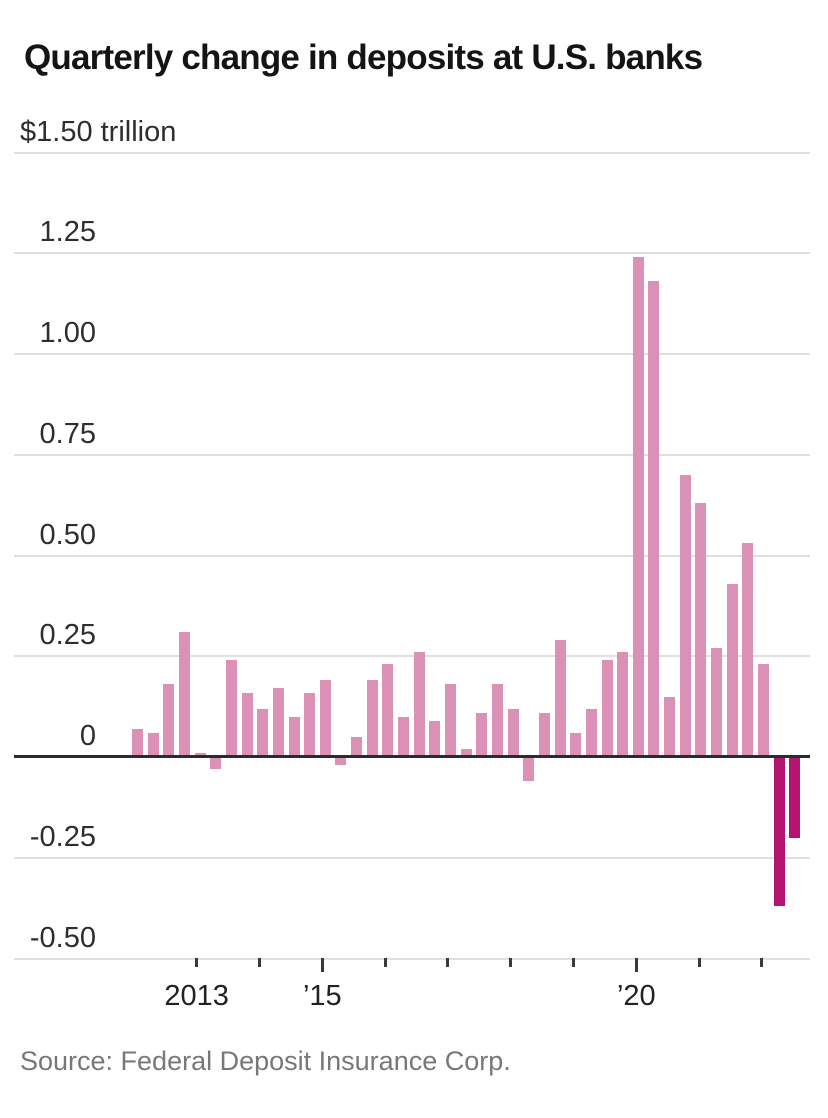 This screenshot has width=828, height=1118. What do you see at coordinates (265, 1061) in the screenshot?
I see `source-credit: Source: Federal Deposit Insurance Corp.` at bounding box center [265, 1061].